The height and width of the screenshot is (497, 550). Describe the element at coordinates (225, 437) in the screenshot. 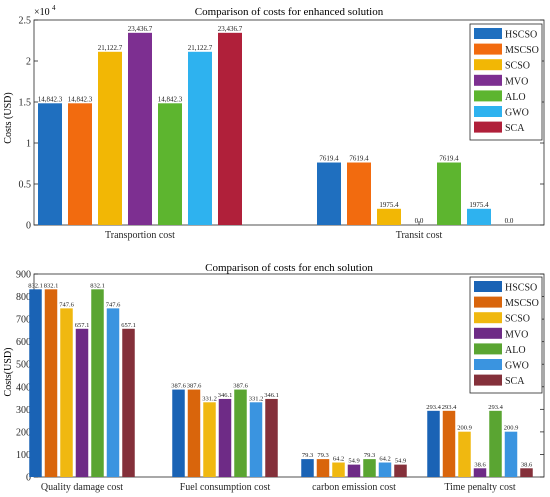

I see `bar-mvo-fuel-consumption-cost` at that location.